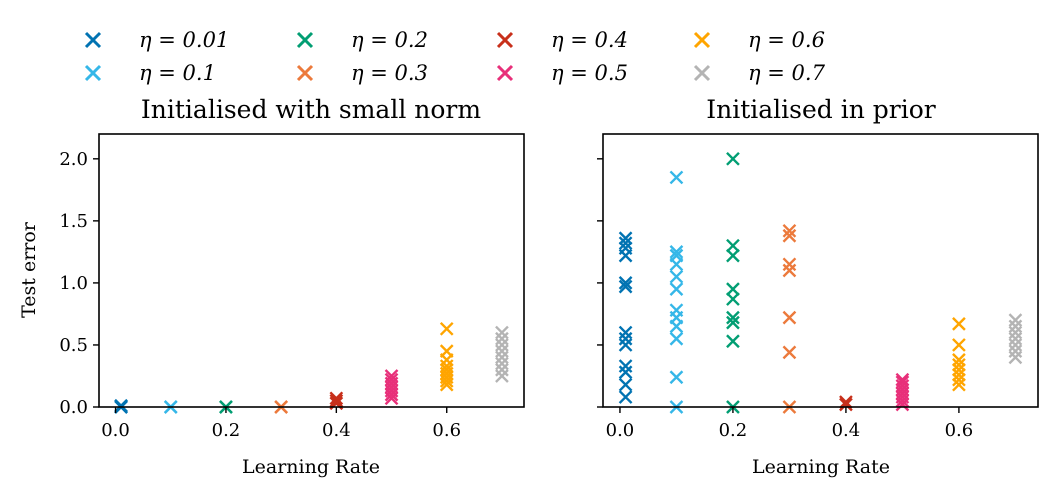 This screenshot has height=498, width=1051. I want to click on y-tick-label: 0.0, so click(73, 407).